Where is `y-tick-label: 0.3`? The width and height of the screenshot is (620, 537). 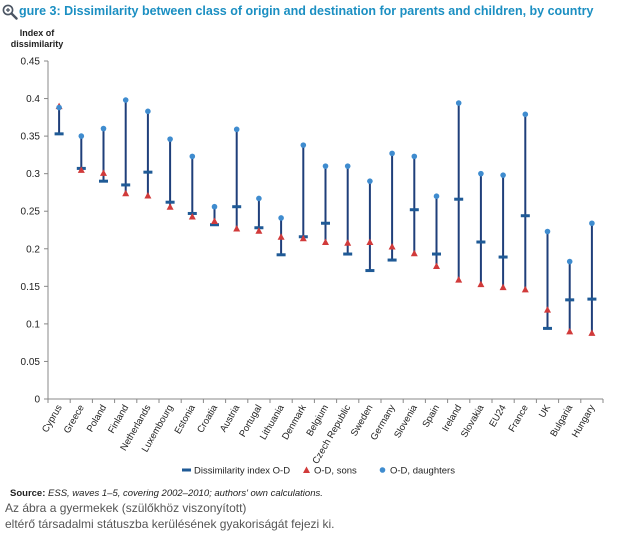 y-tick-label: 0.3 is located at coordinates (33, 174).